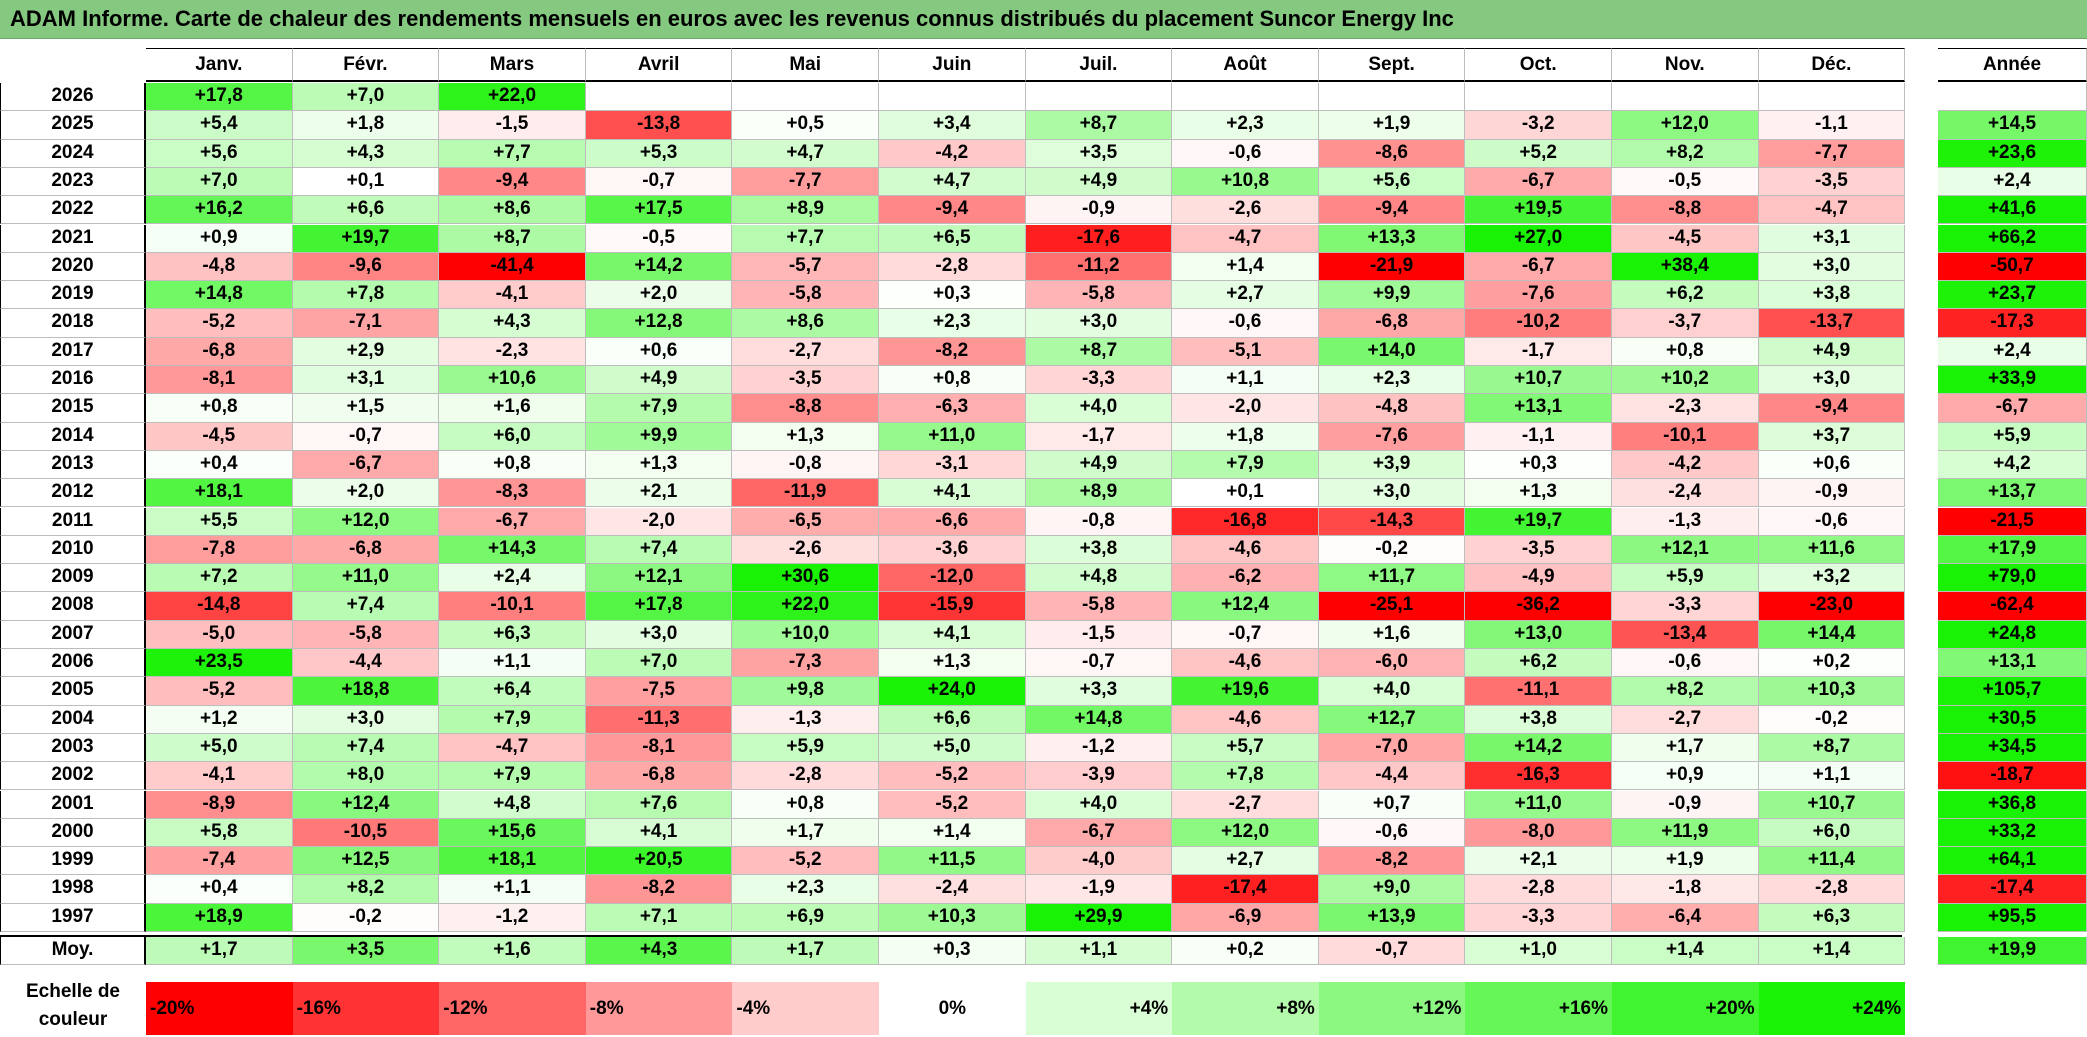 Image resolution: width=2087 pixels, height=1037 pixels. I want to click on heatmap-cell: -2,8, so click(952, 267).